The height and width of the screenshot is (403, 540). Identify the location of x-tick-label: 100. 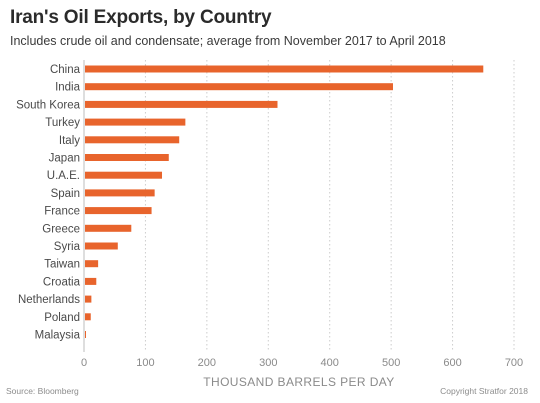
(145, 363).